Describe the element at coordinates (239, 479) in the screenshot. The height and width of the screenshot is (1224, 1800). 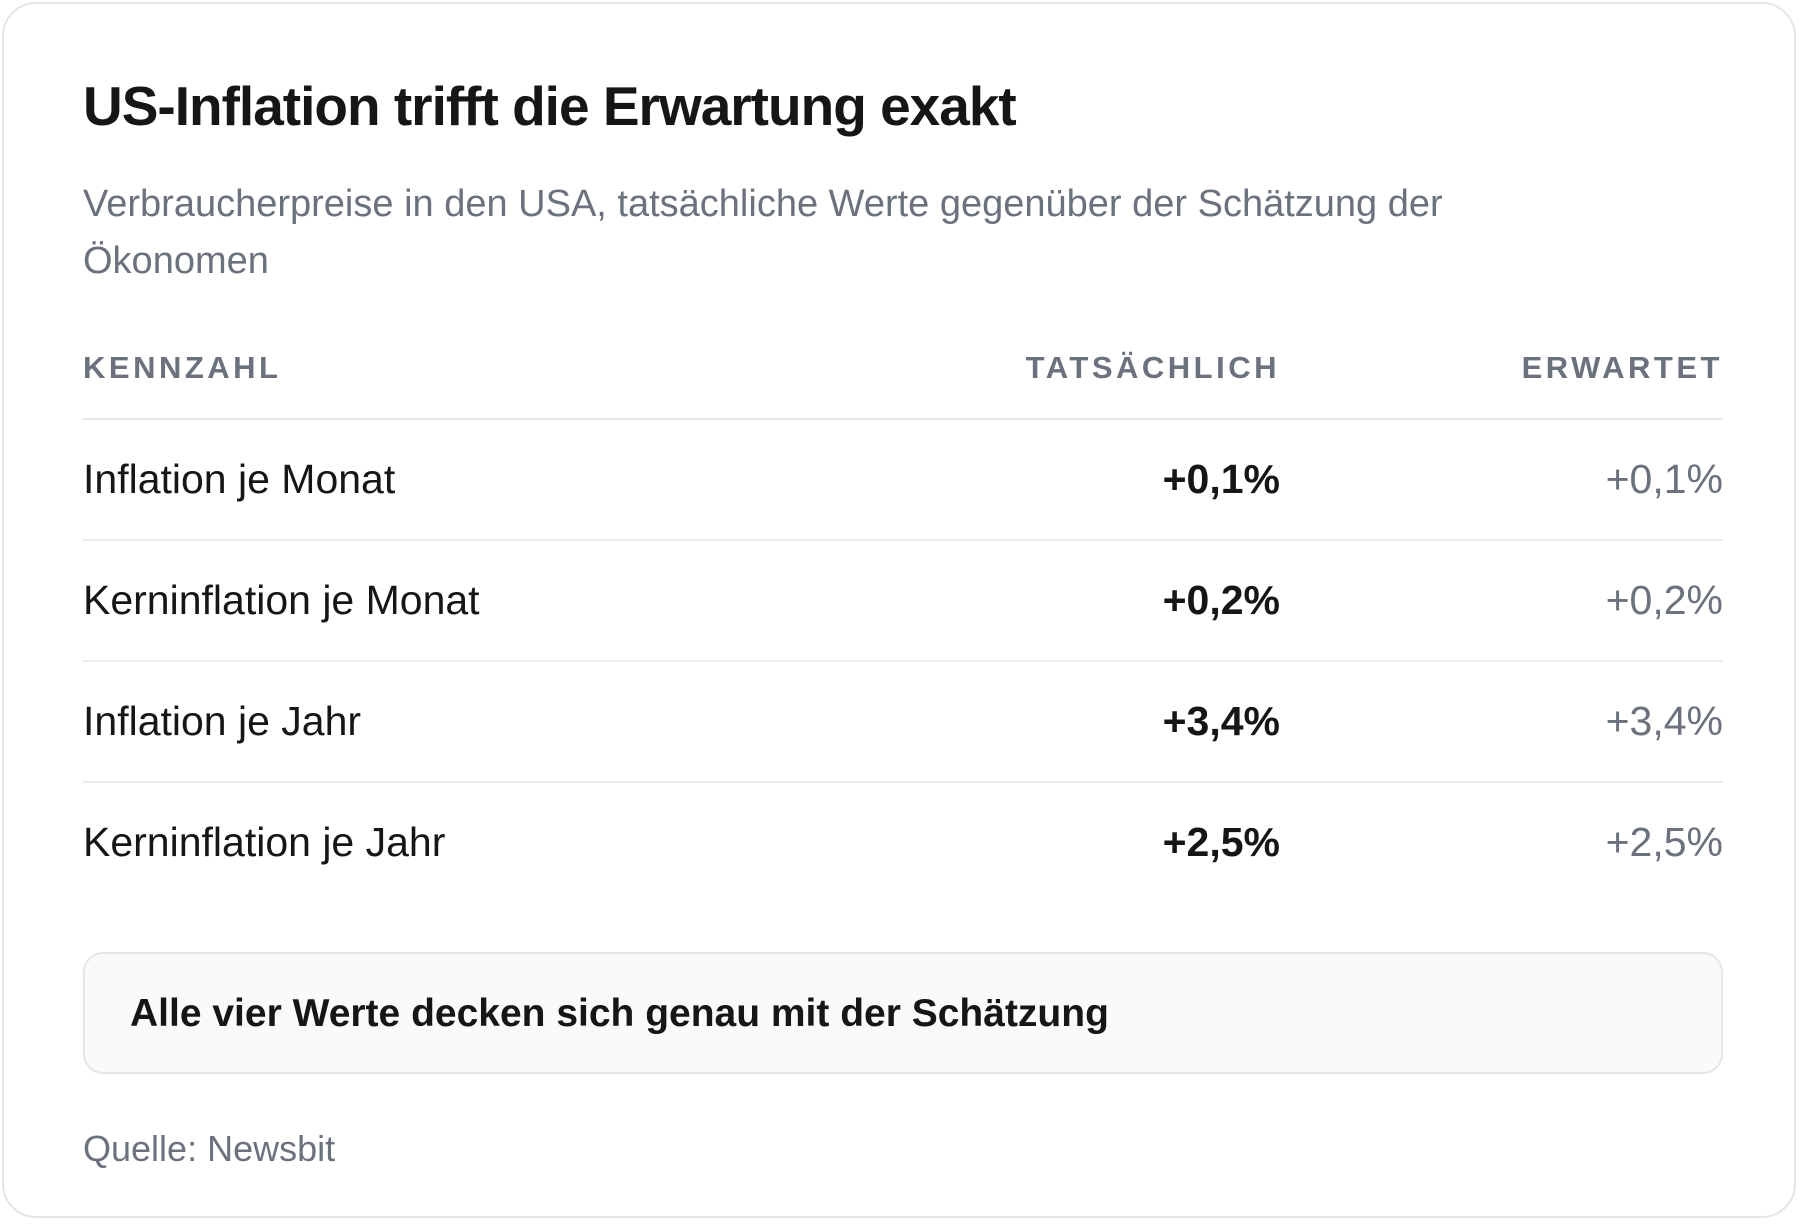
I see `row-label: Inflation je Monat` at that location.